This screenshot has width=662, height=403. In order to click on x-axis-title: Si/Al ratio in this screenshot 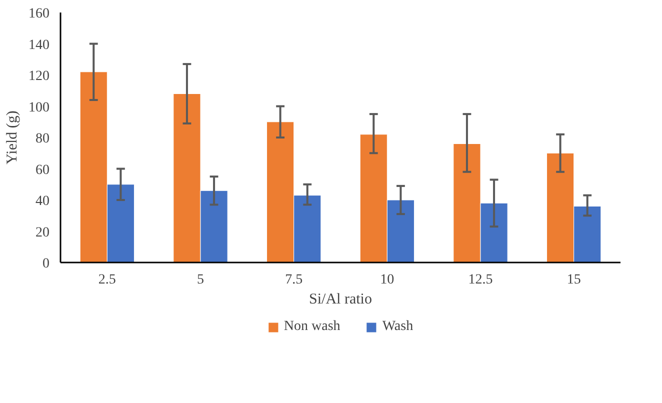, I will do `click(340, 300)`.